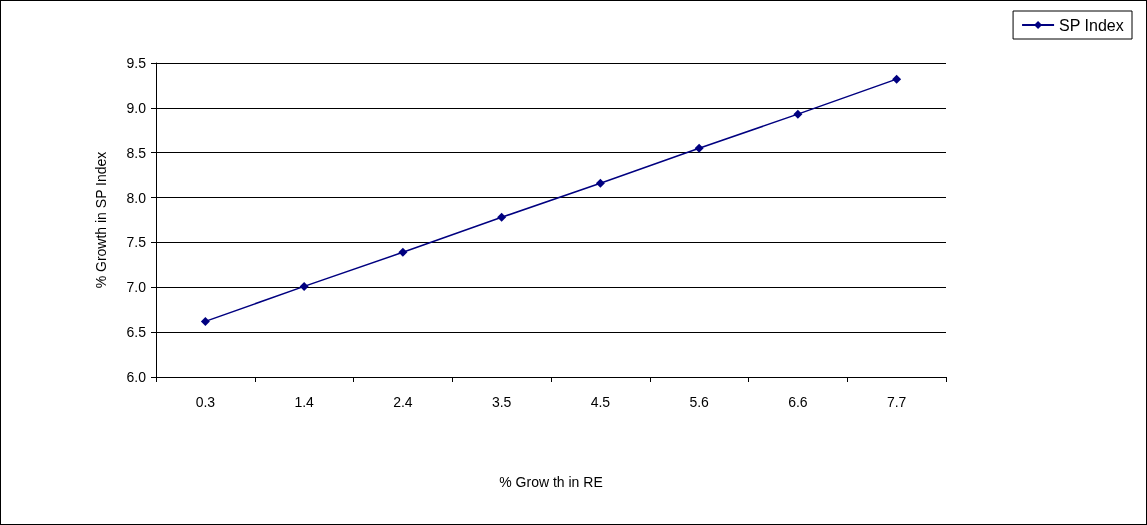 The height and width of the screenshot is (525, 1147). I want to click on y-tick-label: 8.0, so click(136, 197).